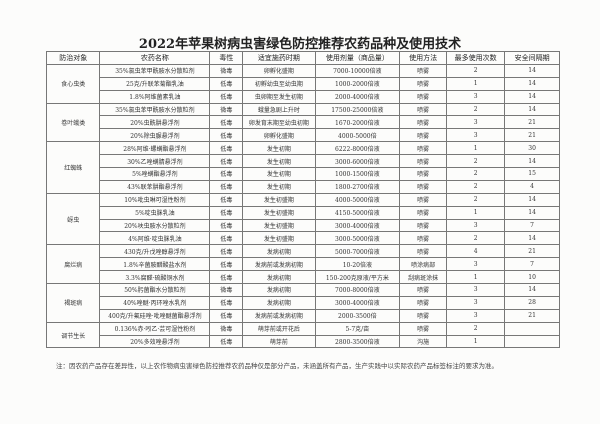  I want to click on table-row: 褐斑病 50%肟菌酯水分散粒剂 微毒 发病初期 7000-8000倍液 喷雾 3 14, so click(302, 303).